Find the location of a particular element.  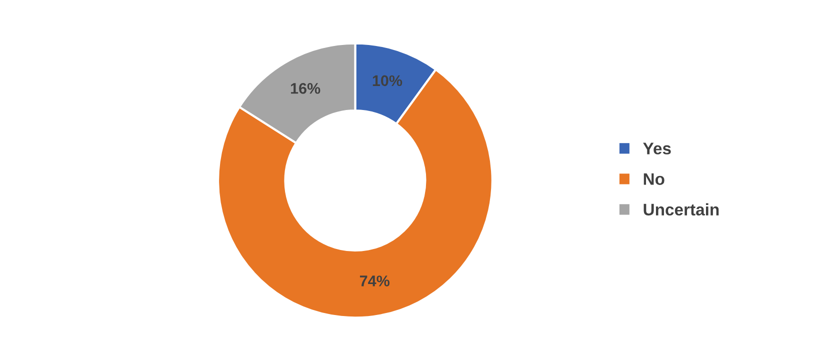

data-label: 16% is located at coordinates (305, 88).